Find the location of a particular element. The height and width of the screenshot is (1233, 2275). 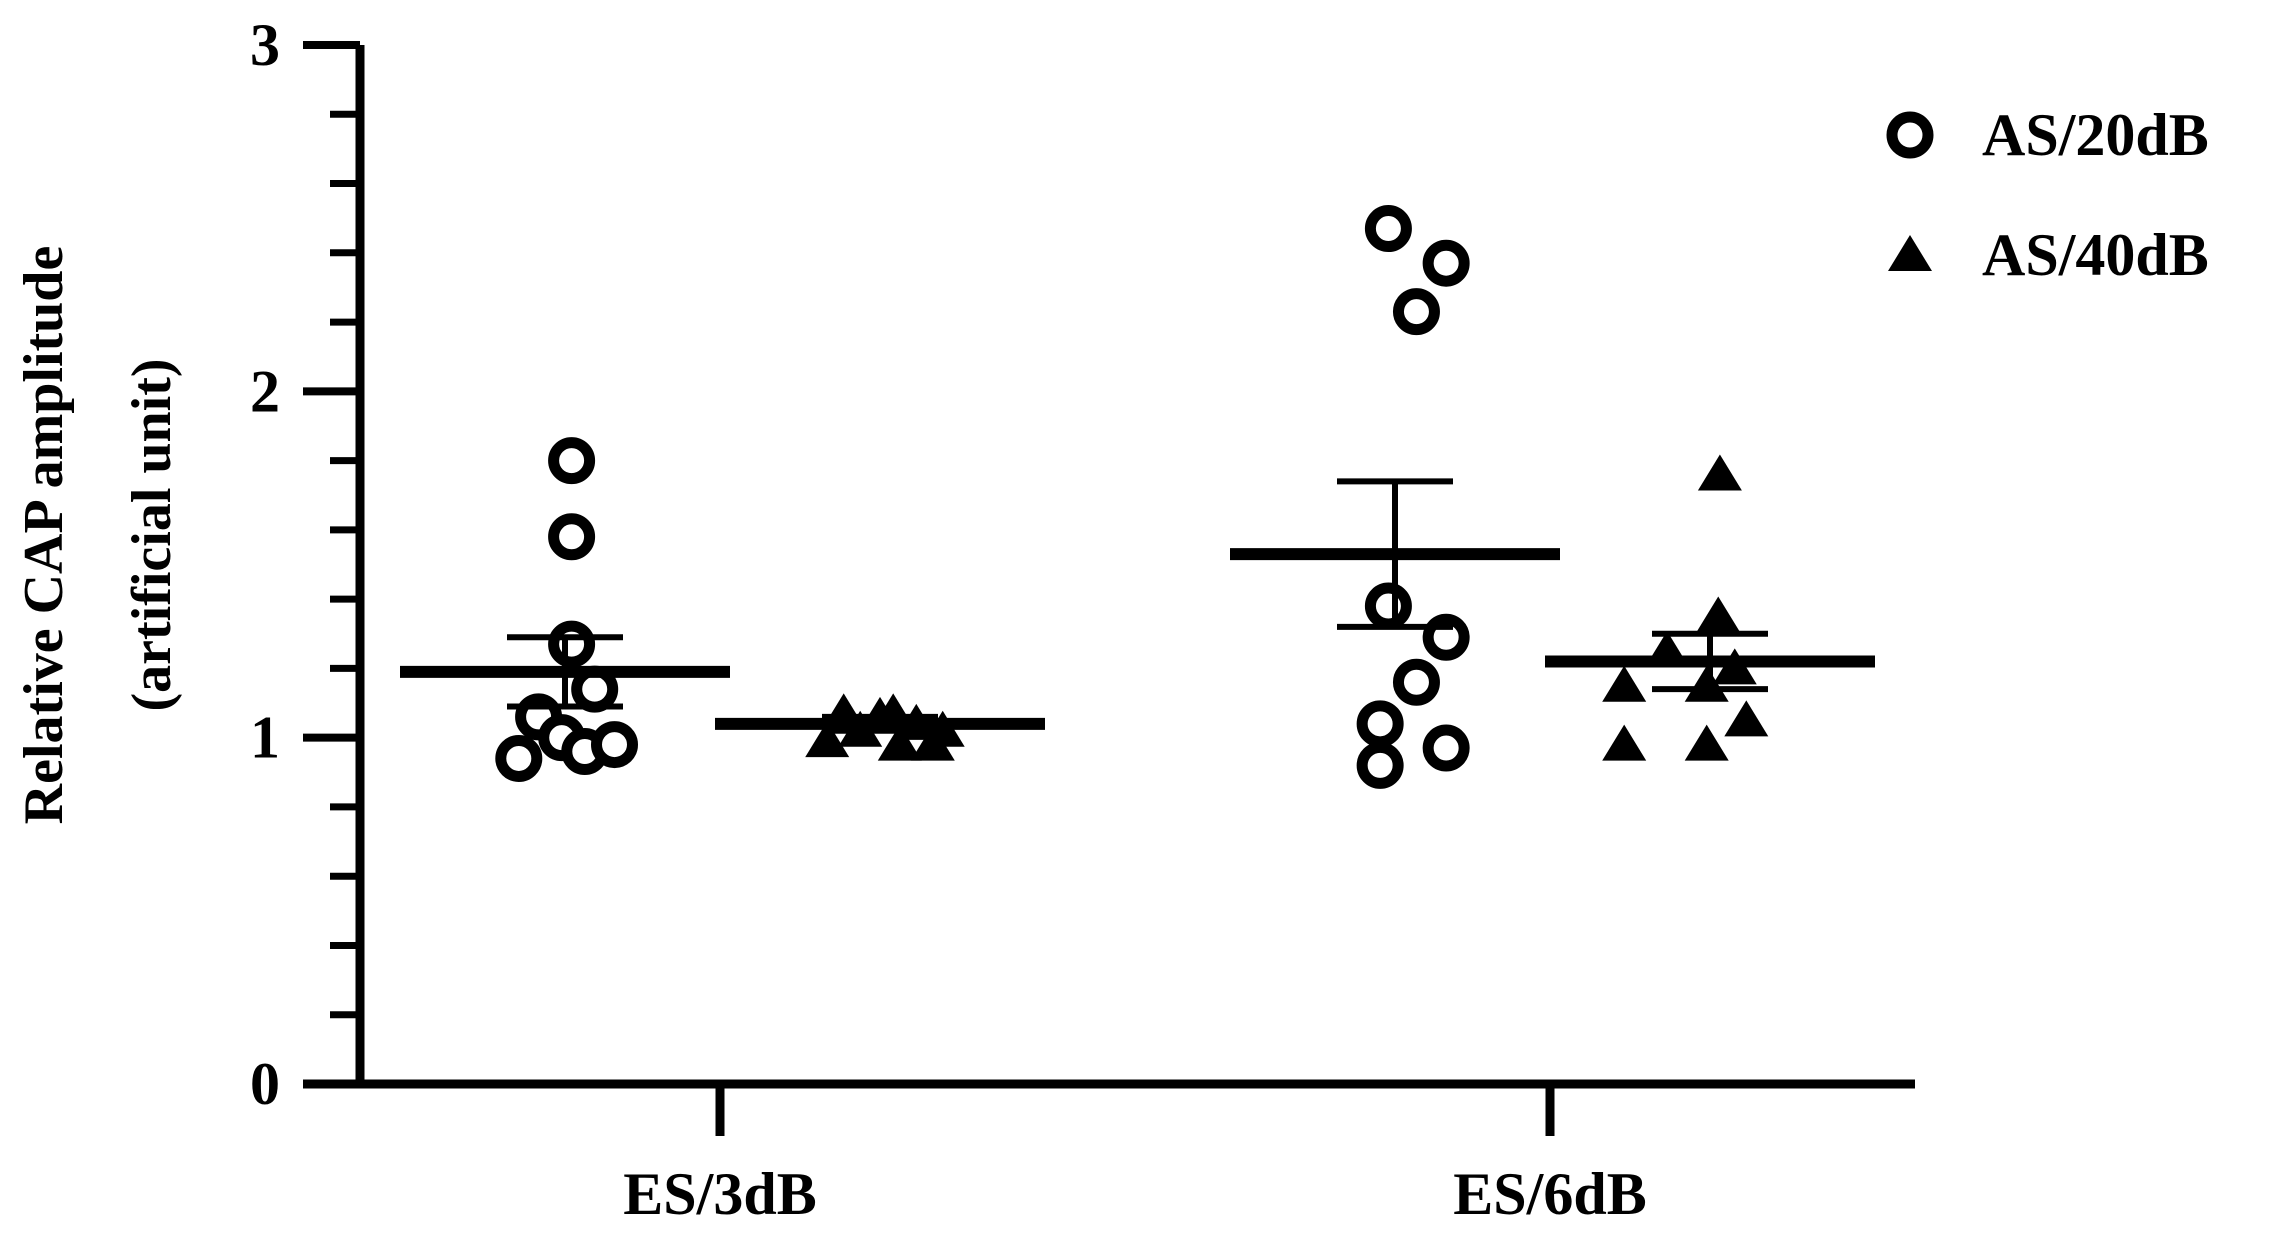

legend-marker-as-20db is located at coordinates (1910, 135).